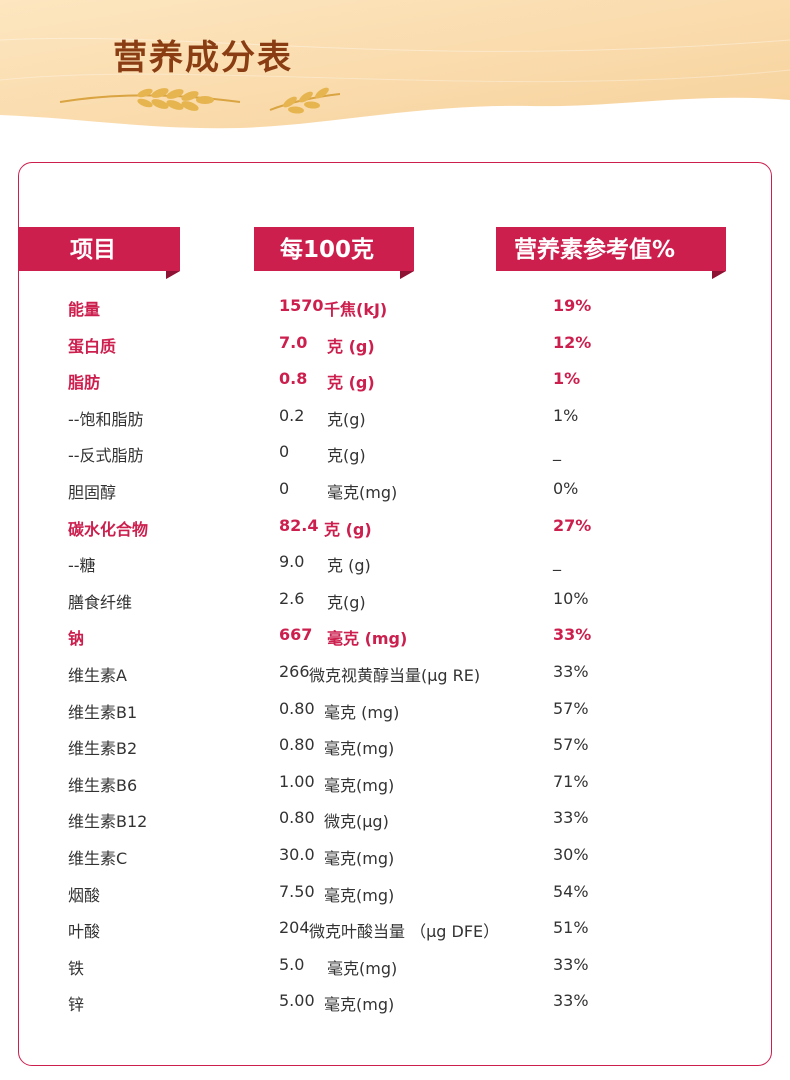 The image size is (790, 1080). Describe the element at coordinates (203, 58) in the screenshot. I see `page-title: 营养成分表` at that location.